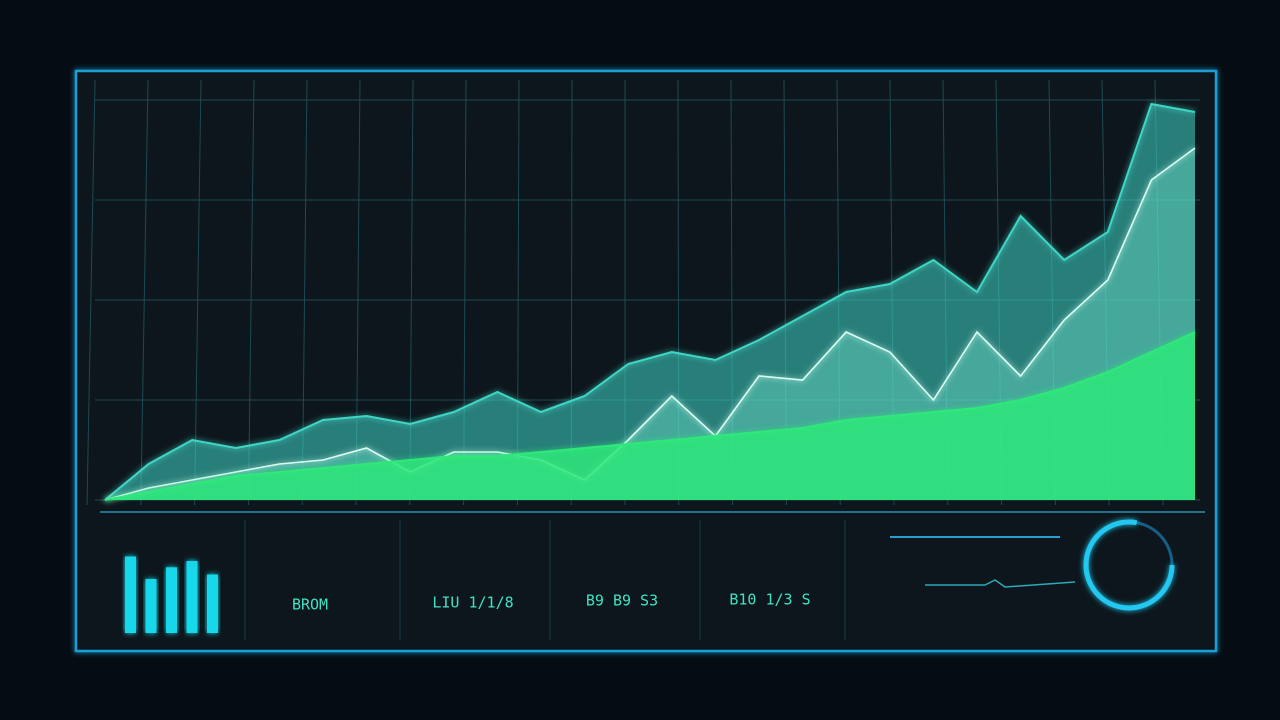 Image resolution: width=1280 pixels, height=720 pixels. I want to click on right-panel, so click(1032, 565).